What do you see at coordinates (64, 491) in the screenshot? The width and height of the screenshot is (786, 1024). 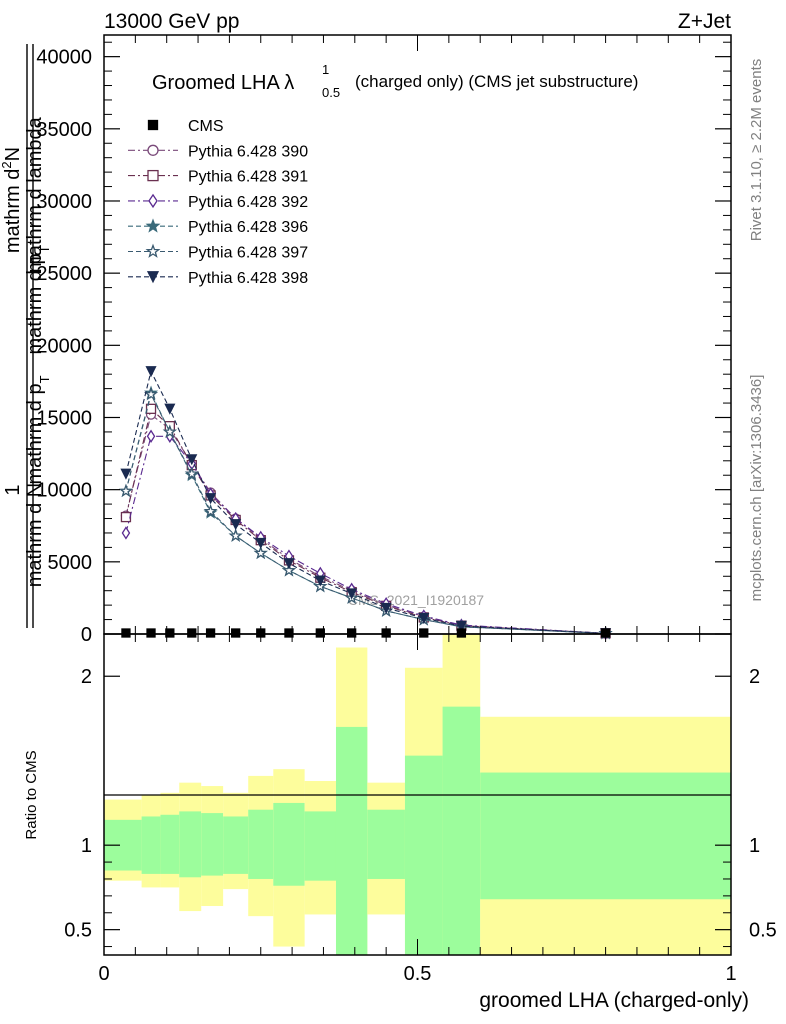 I see `main-y-tick-label: 10000` at bounding box center [64, 491].